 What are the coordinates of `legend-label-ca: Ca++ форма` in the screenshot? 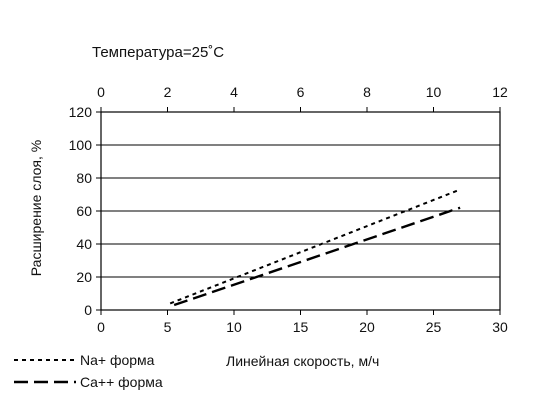 It's located at (121, 382).